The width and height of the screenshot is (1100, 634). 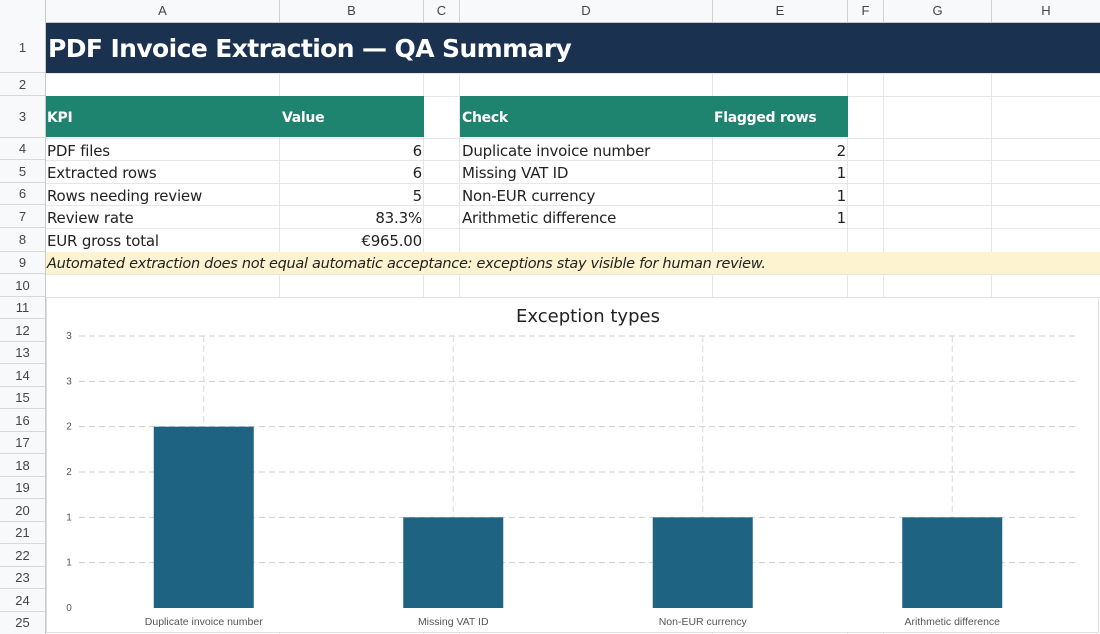 What do you see at coordinates (515, 173) in the screenshot?
I see `check-label-missing-vat-id: Missing VAT ID` at bounding box center [515, 173].